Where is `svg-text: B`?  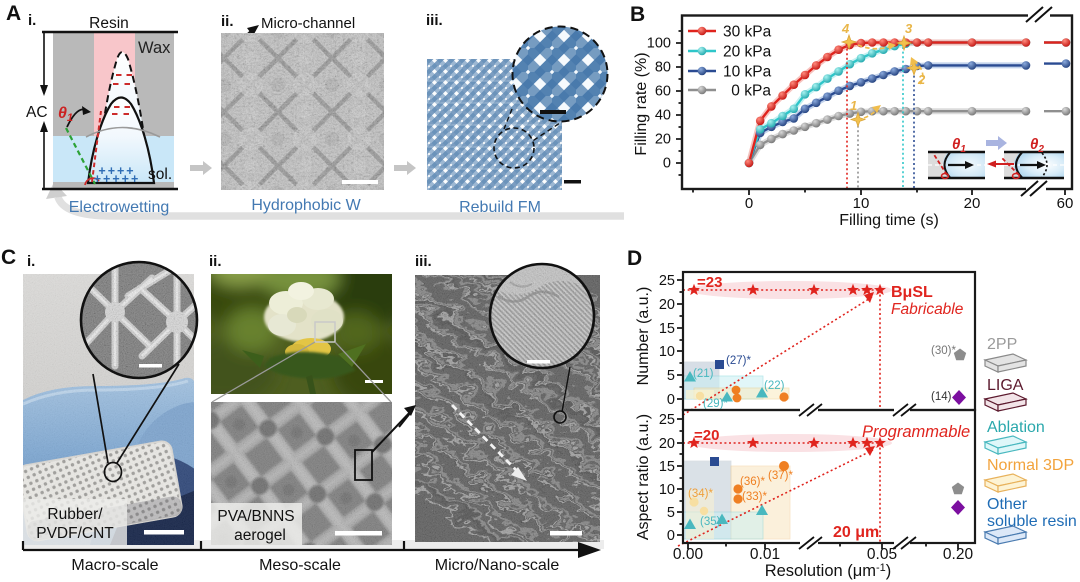
svg-text: B is located at coordinates (637, 14).